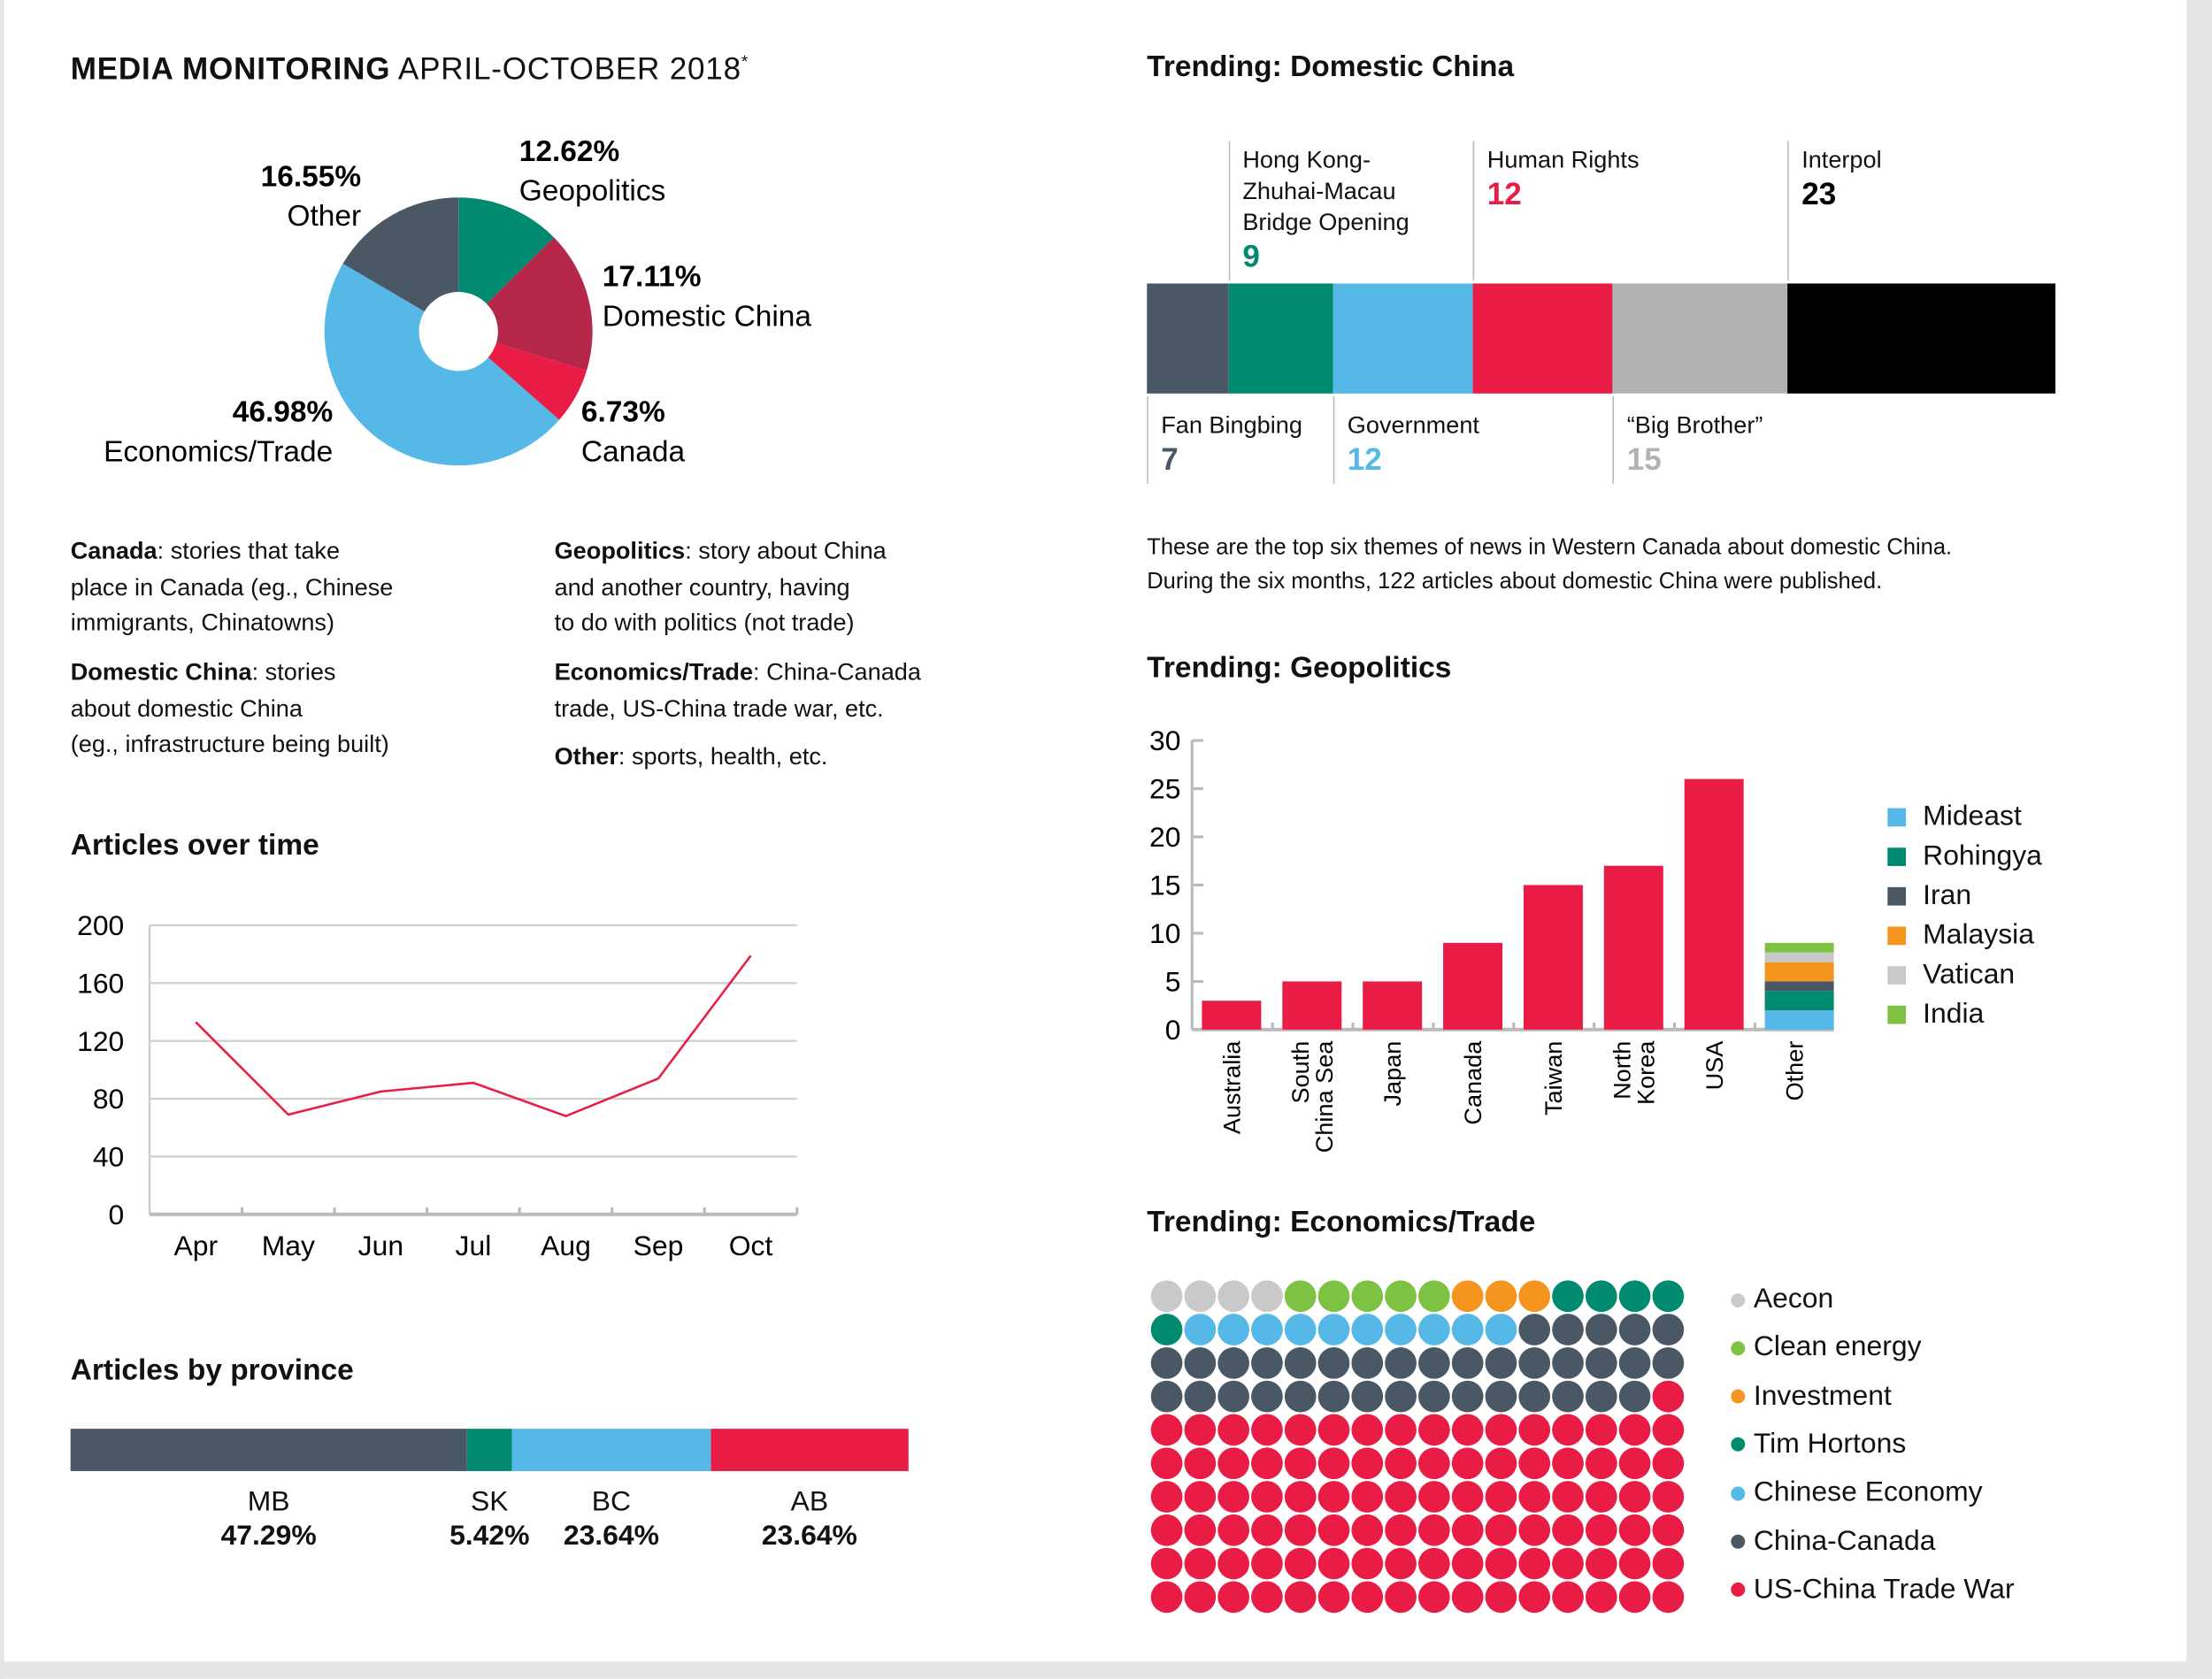  Describe the element at coordinates (654, 672) in the screenshot. I see `def-term: Economics/Trade` at that location.